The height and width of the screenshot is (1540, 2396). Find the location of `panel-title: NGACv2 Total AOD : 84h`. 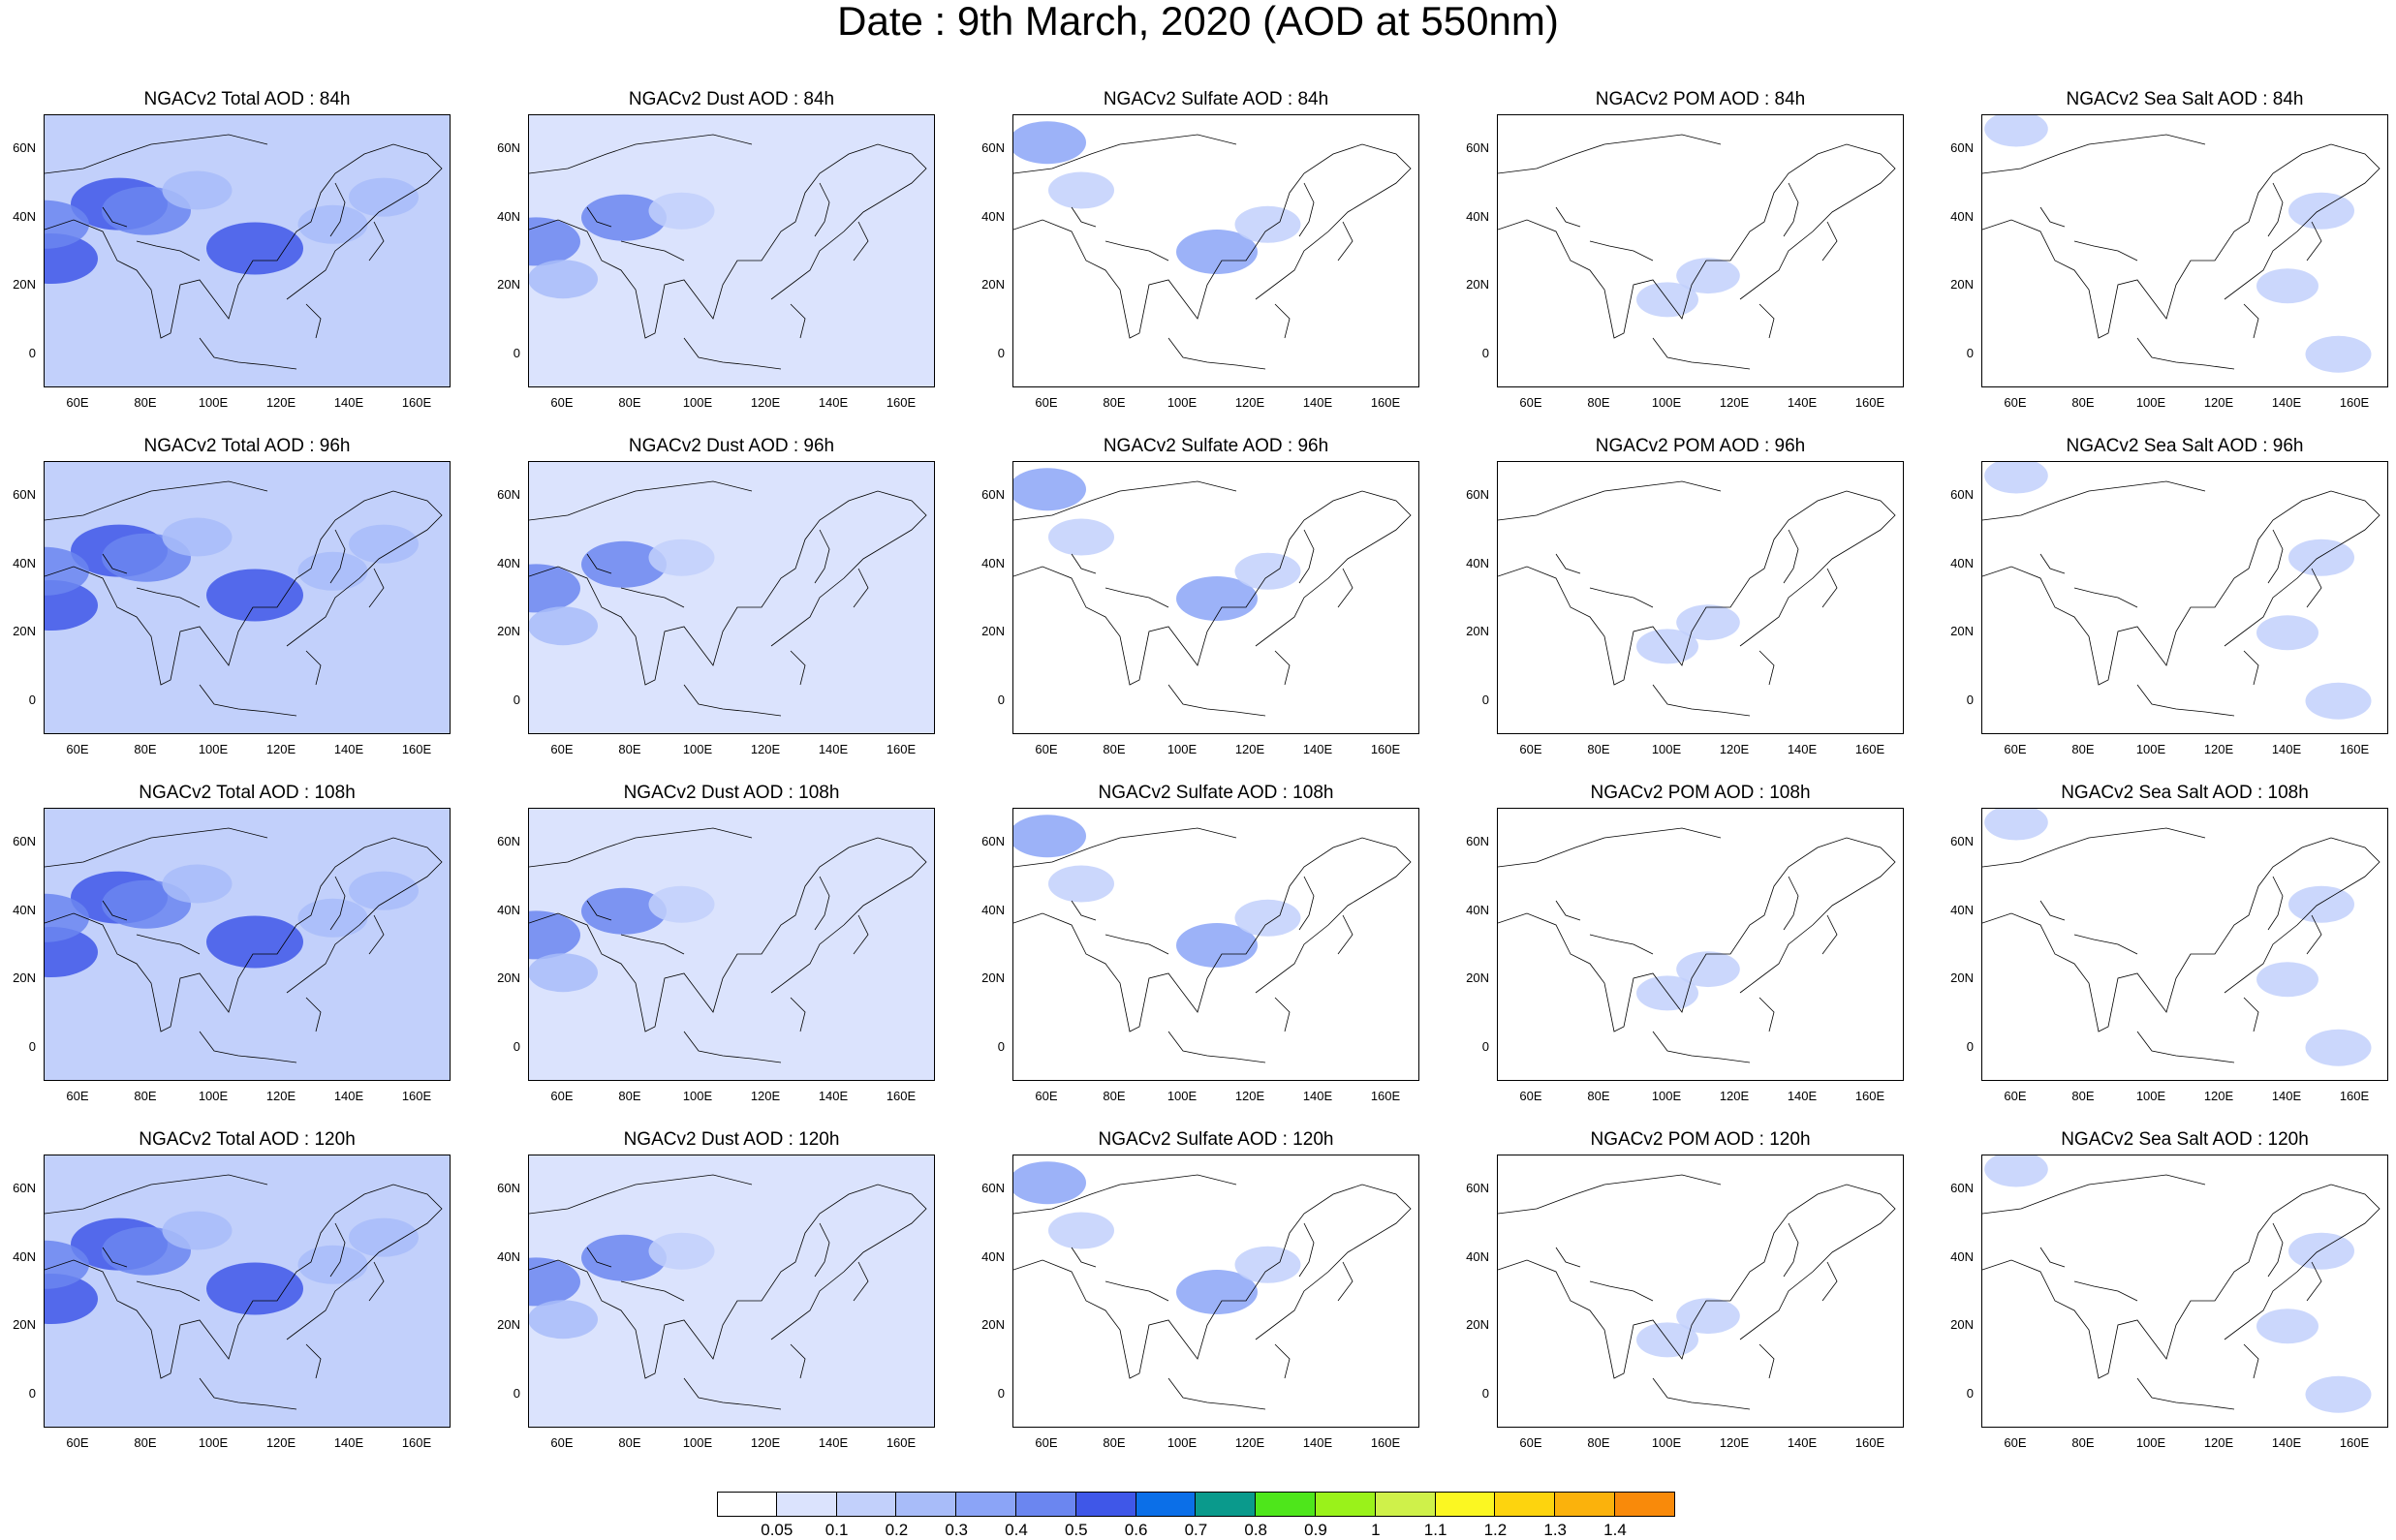

panel-title: NGACv2 Total AOD : 84h is located at coordinates (247, 99).